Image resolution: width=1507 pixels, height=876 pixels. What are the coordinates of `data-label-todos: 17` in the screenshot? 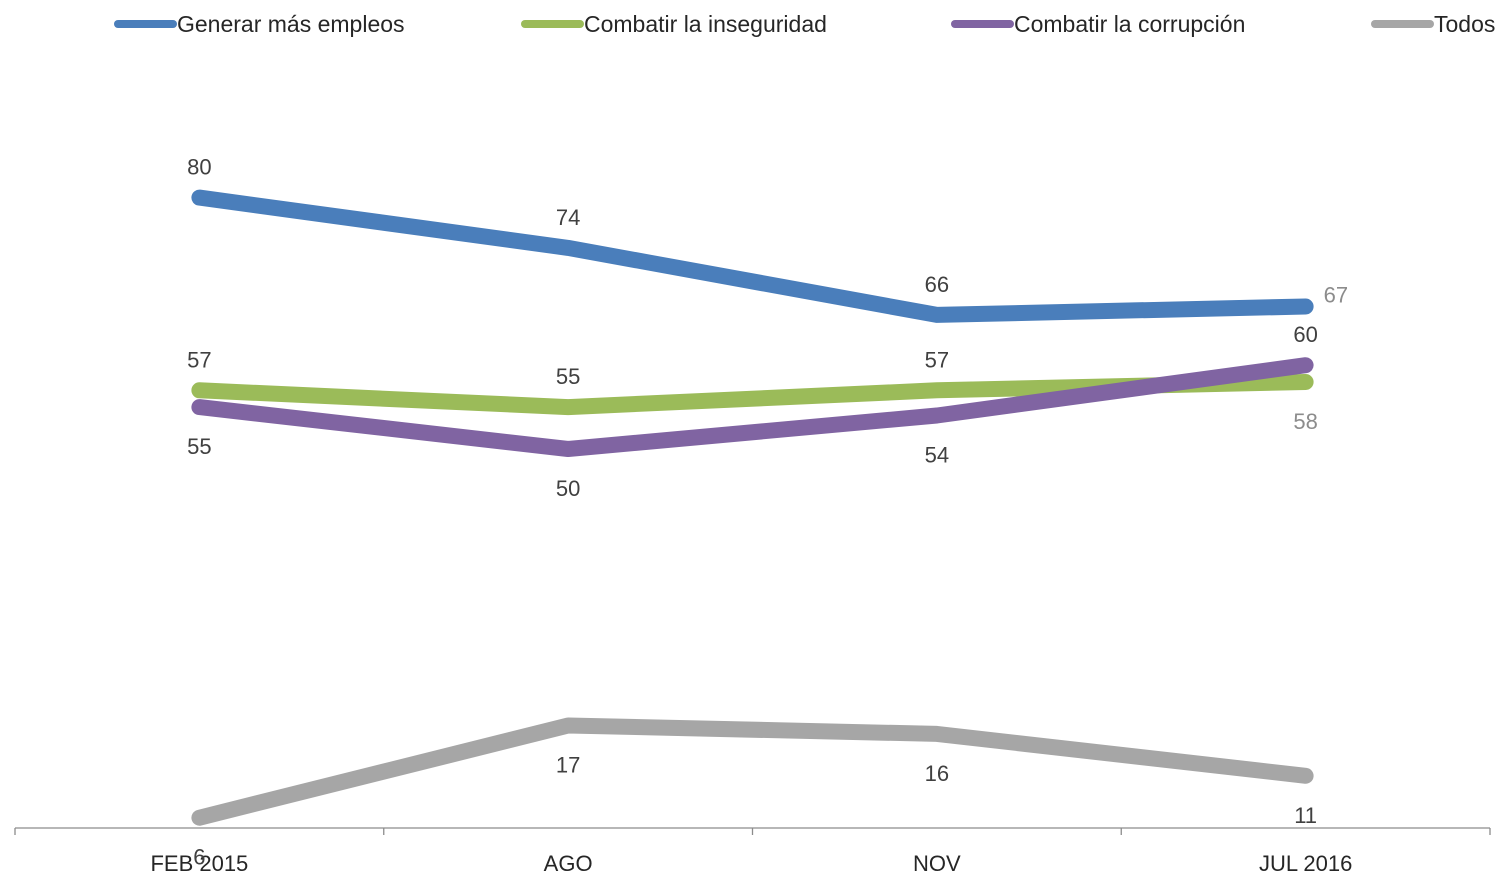 It's located at (568, 765).